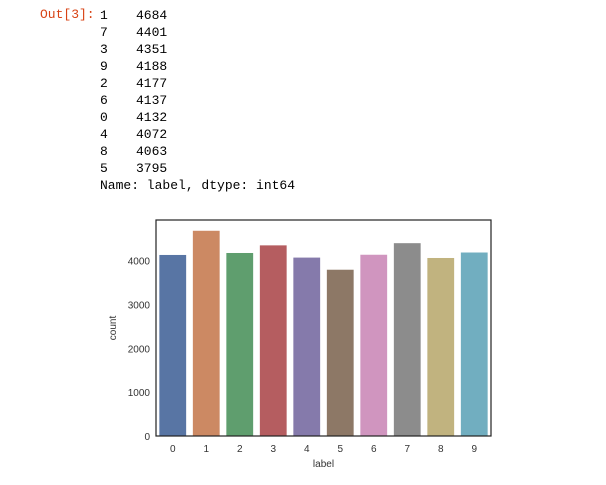  What do you see at coordinates (206, 449) in the screenshot?
I see `x-tick-label: 1` at bounding box center [206, 449].